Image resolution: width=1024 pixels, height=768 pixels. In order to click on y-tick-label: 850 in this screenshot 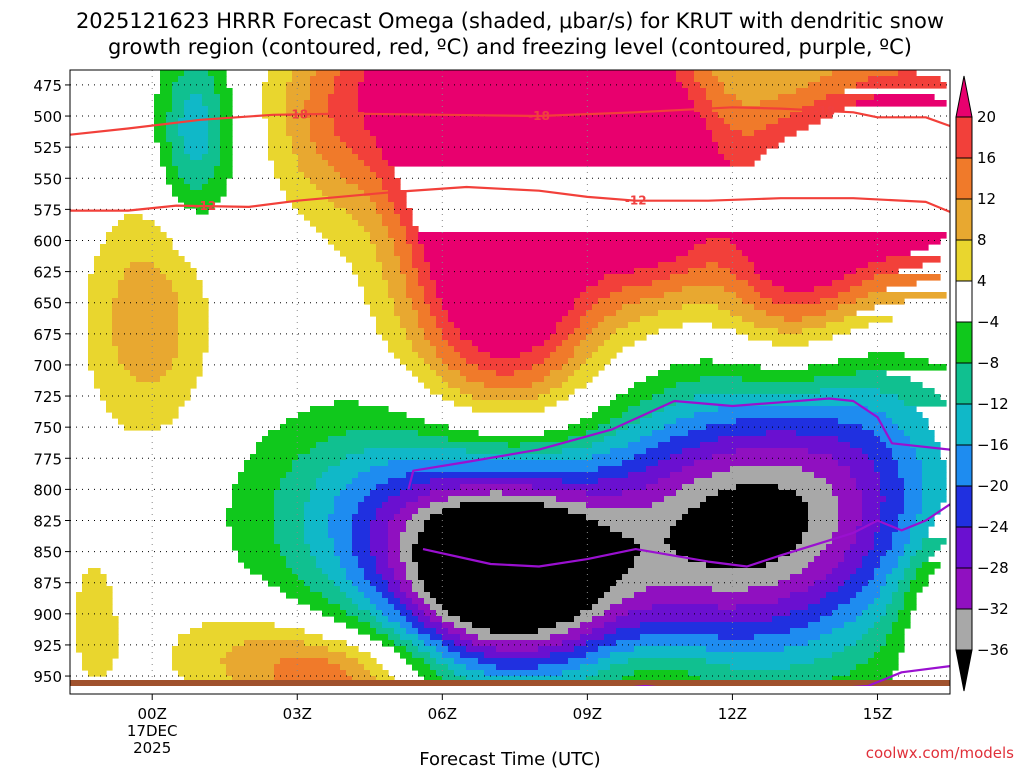, I will do `click(47, 553)`.